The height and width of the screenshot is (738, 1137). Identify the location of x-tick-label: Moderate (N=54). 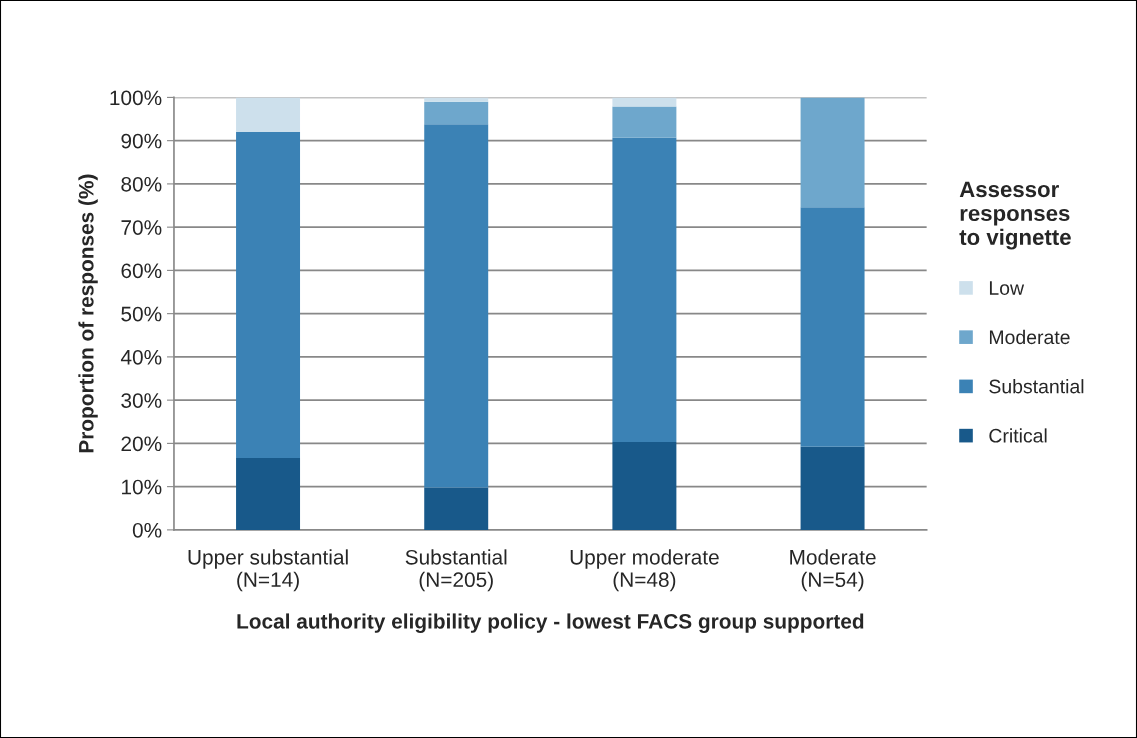
(833, 570).